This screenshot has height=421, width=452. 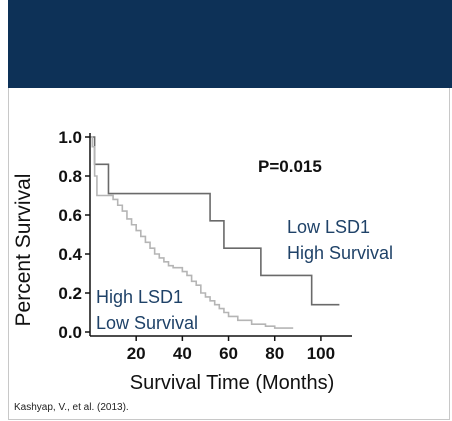 I want to click on y-tick-label: 0.4, so click(x=70, y=254).